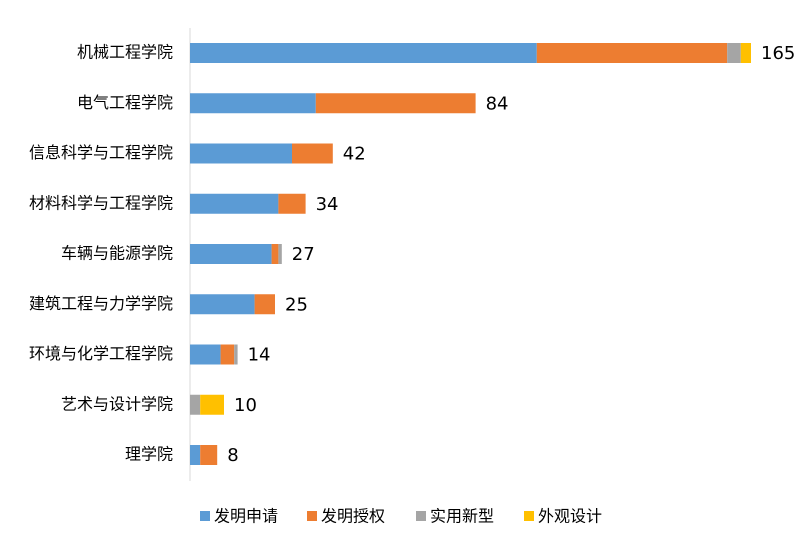 The width and height of the screenshot is (802, 551). Describe the element at coordinates (101, 303) in the screenshot. I see `category-label: 建筑工程与力学学院` at that location.